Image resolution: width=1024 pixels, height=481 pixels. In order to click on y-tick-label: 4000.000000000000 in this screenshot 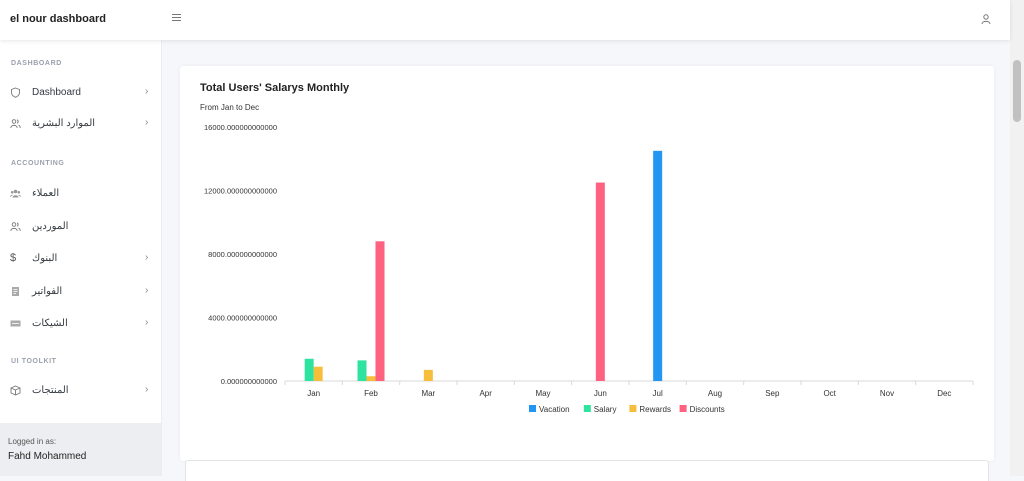, I will do `click(242, 318)`.